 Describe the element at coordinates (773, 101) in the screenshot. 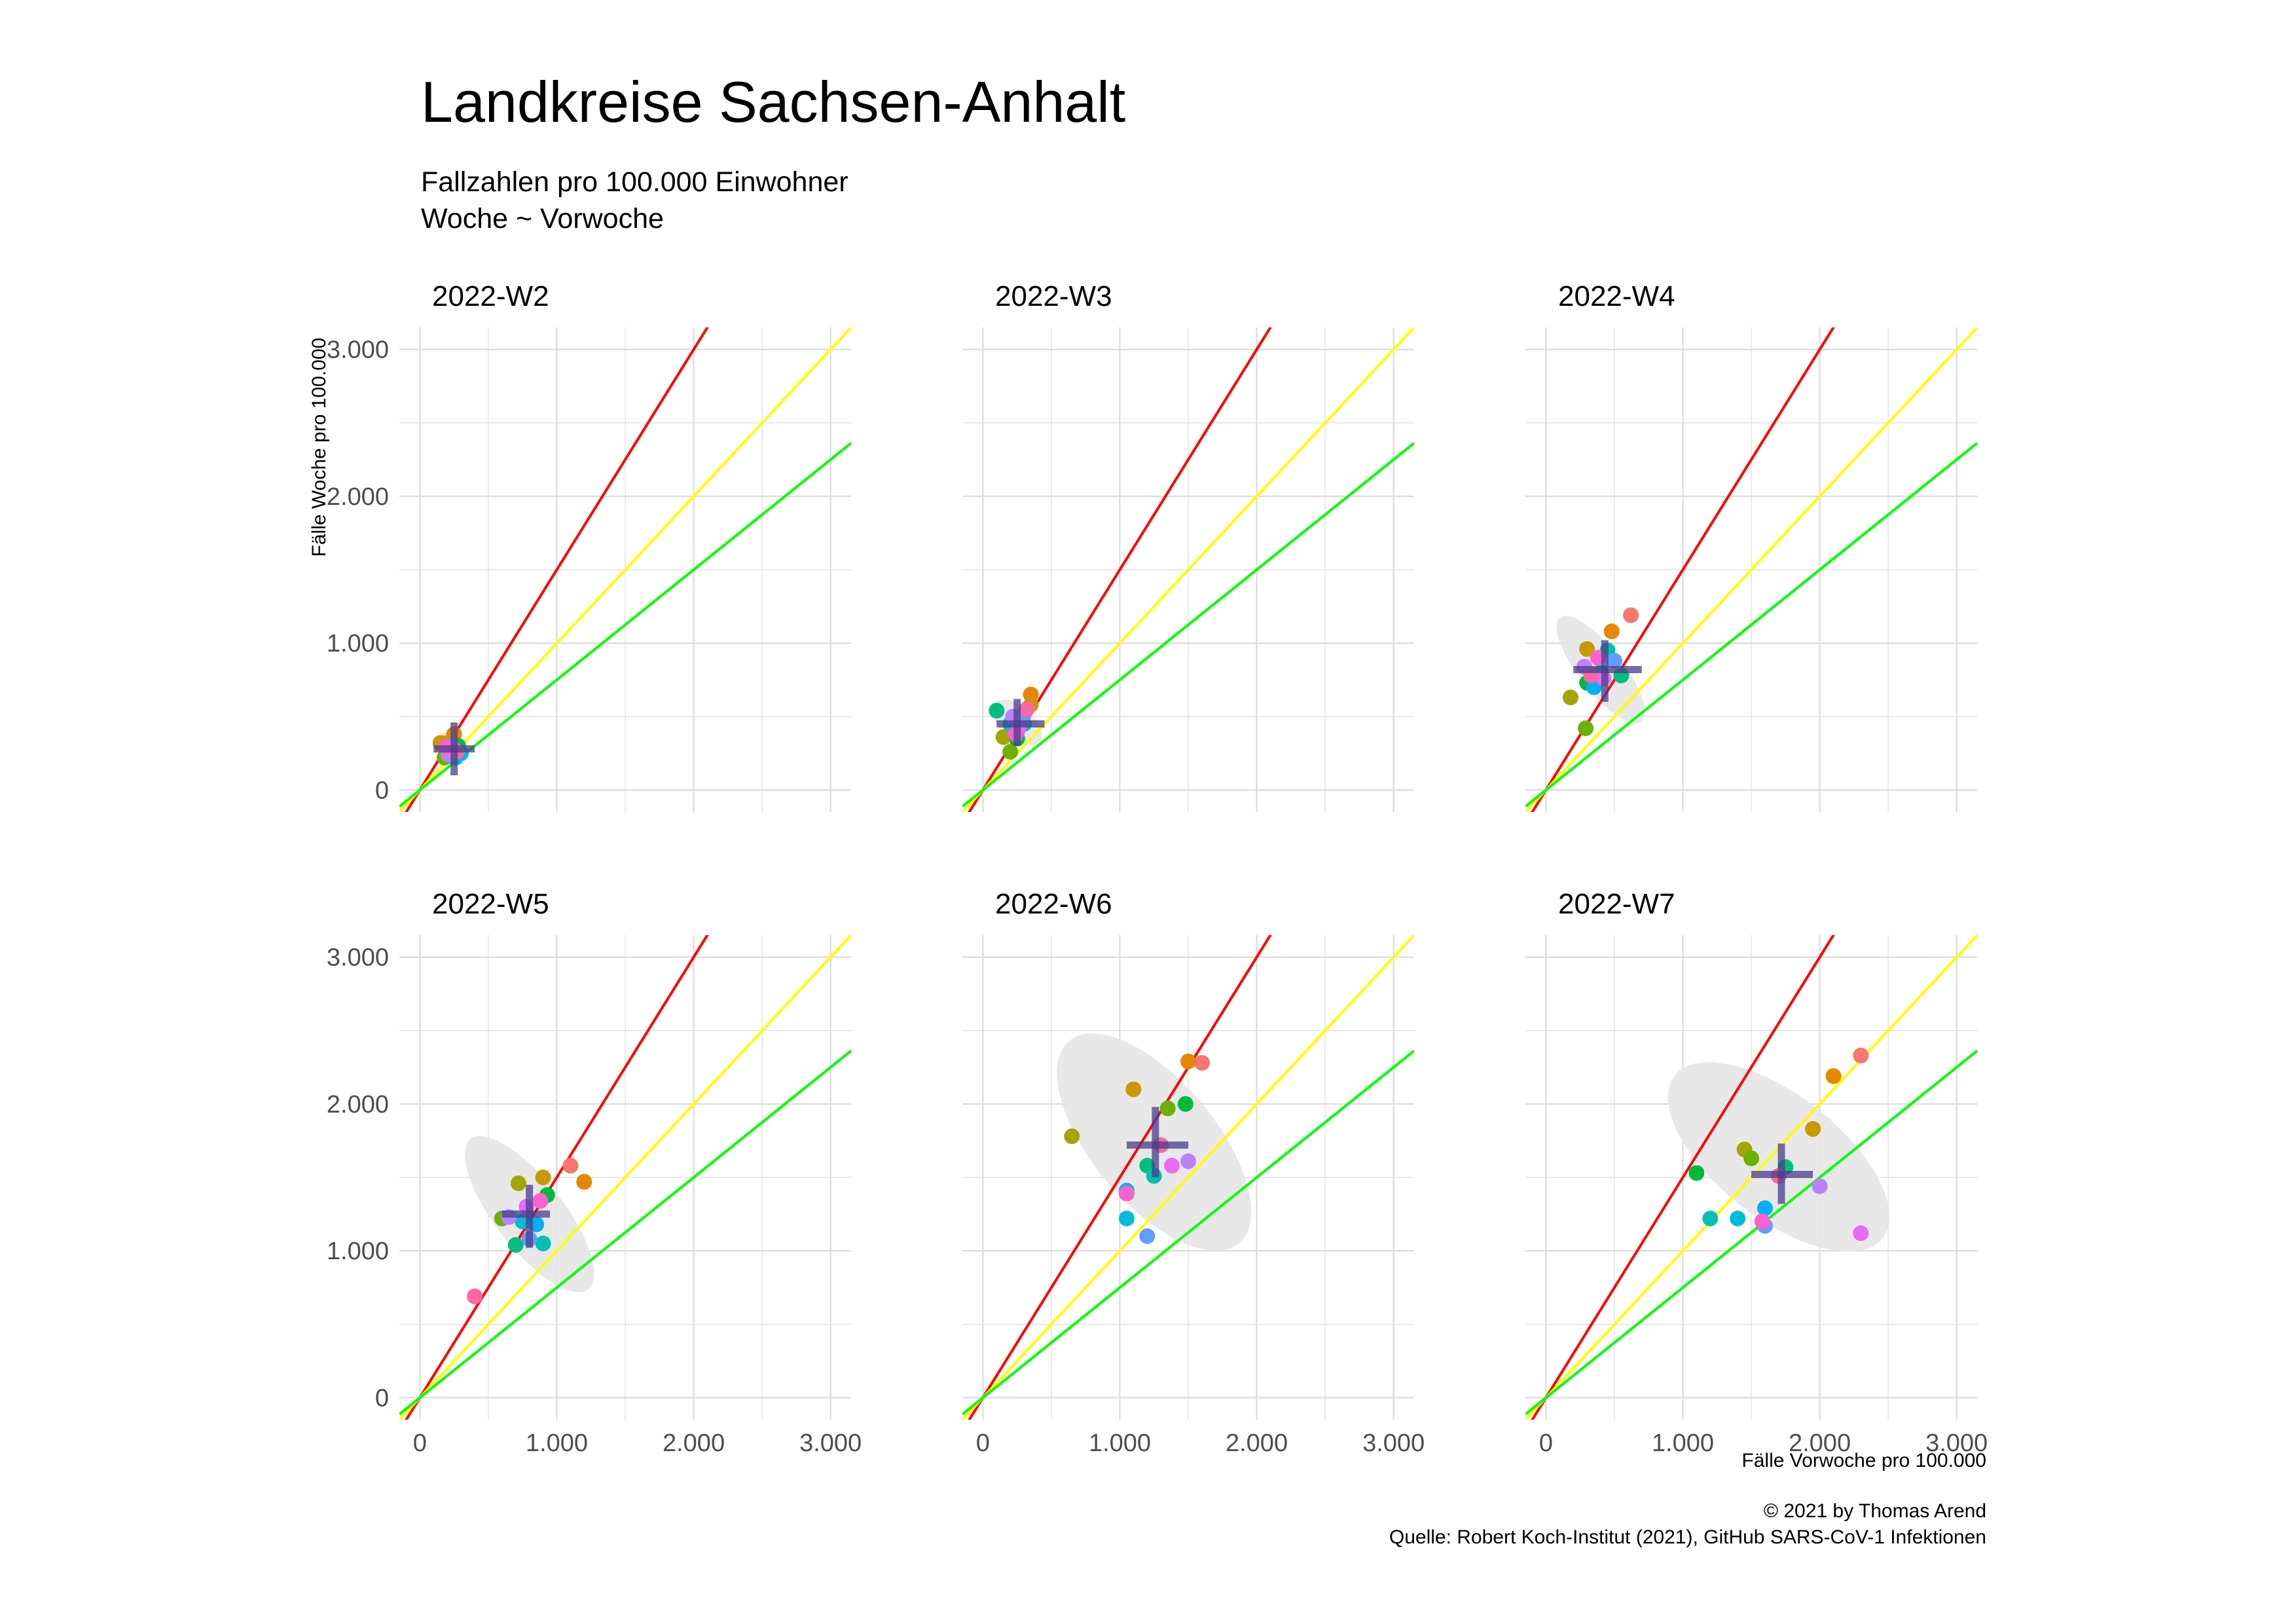

I see `chart-title: Landkreise Sachsen-Anhalt` at that location.